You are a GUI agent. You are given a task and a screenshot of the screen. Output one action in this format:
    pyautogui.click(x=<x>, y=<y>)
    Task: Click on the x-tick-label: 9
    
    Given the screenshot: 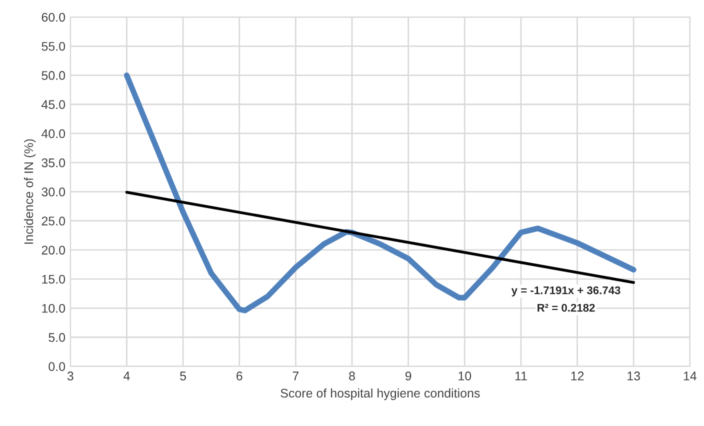 What is the action you would take?
    pyautogui.click(x=408, y=376)
    